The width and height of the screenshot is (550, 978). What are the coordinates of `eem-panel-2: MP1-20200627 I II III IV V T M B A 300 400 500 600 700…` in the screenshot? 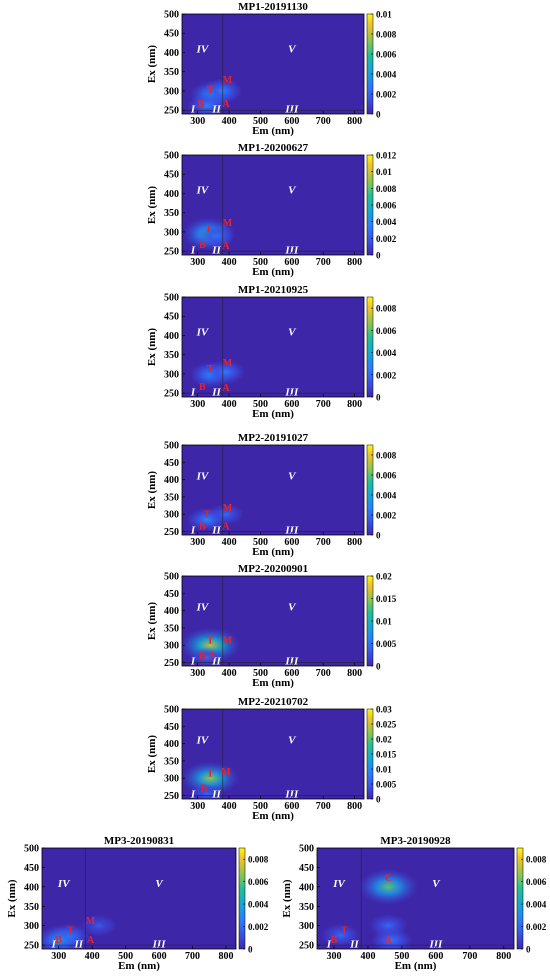 It's located at (270, 210).